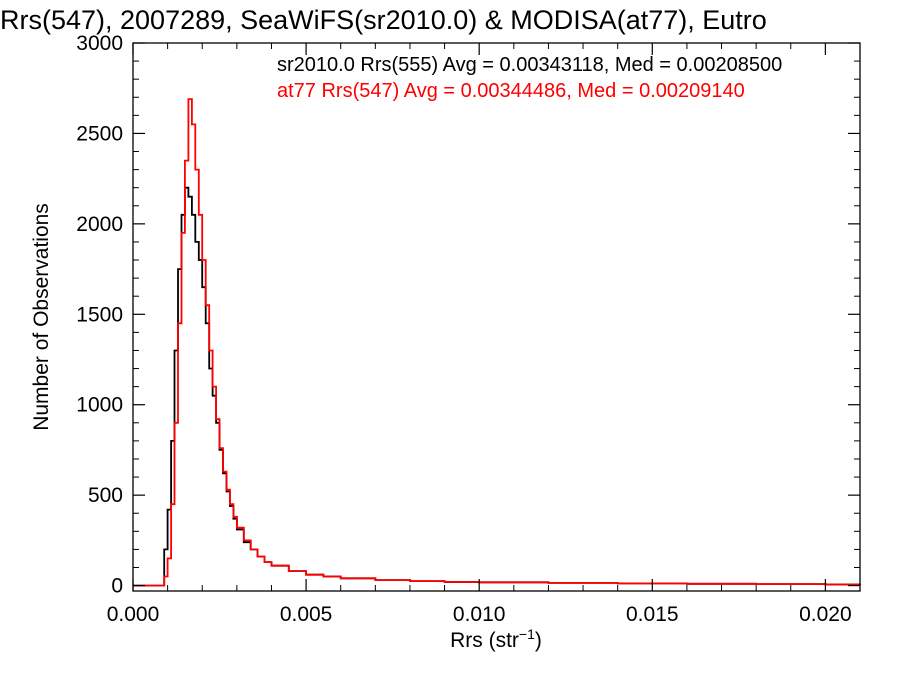 The height and width of the screenshot is (675, 900). What do you see at coordinates (825, 614) in the screenshot?
I see `x-tick-label: 0.020` at bounding box center [825, 614].